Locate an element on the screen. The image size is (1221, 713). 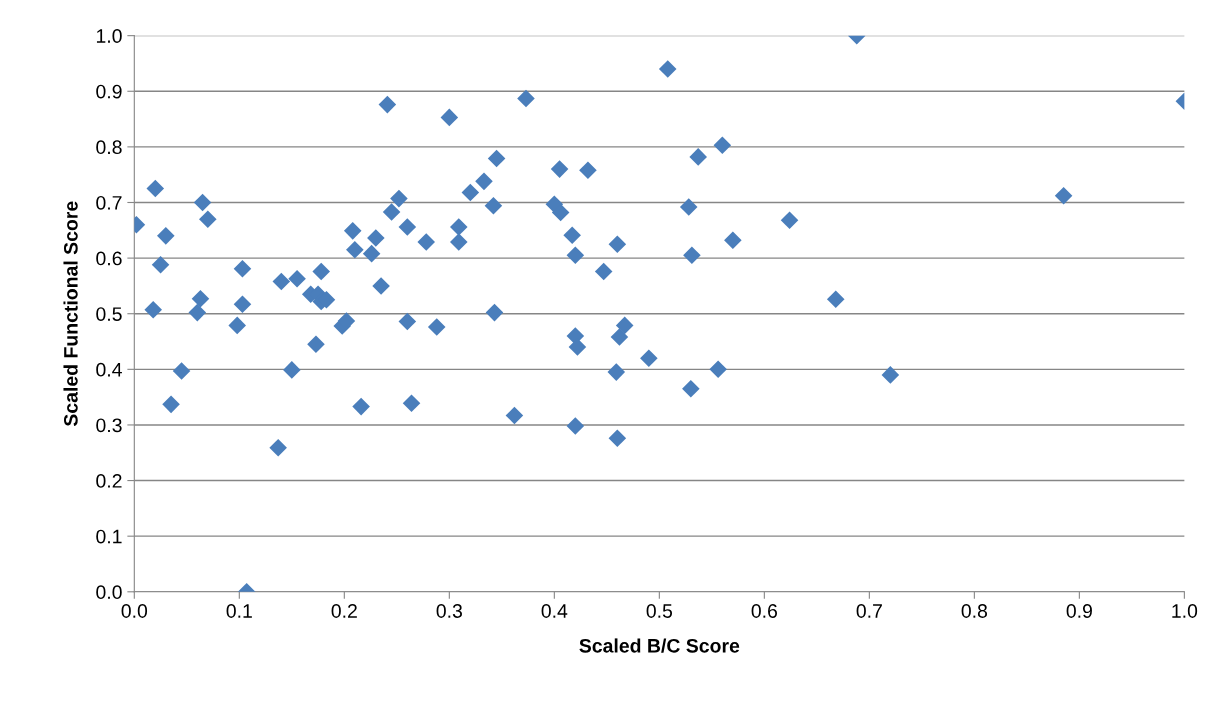
x-tick-label: 0.0 is located at coordinates (134, 611).